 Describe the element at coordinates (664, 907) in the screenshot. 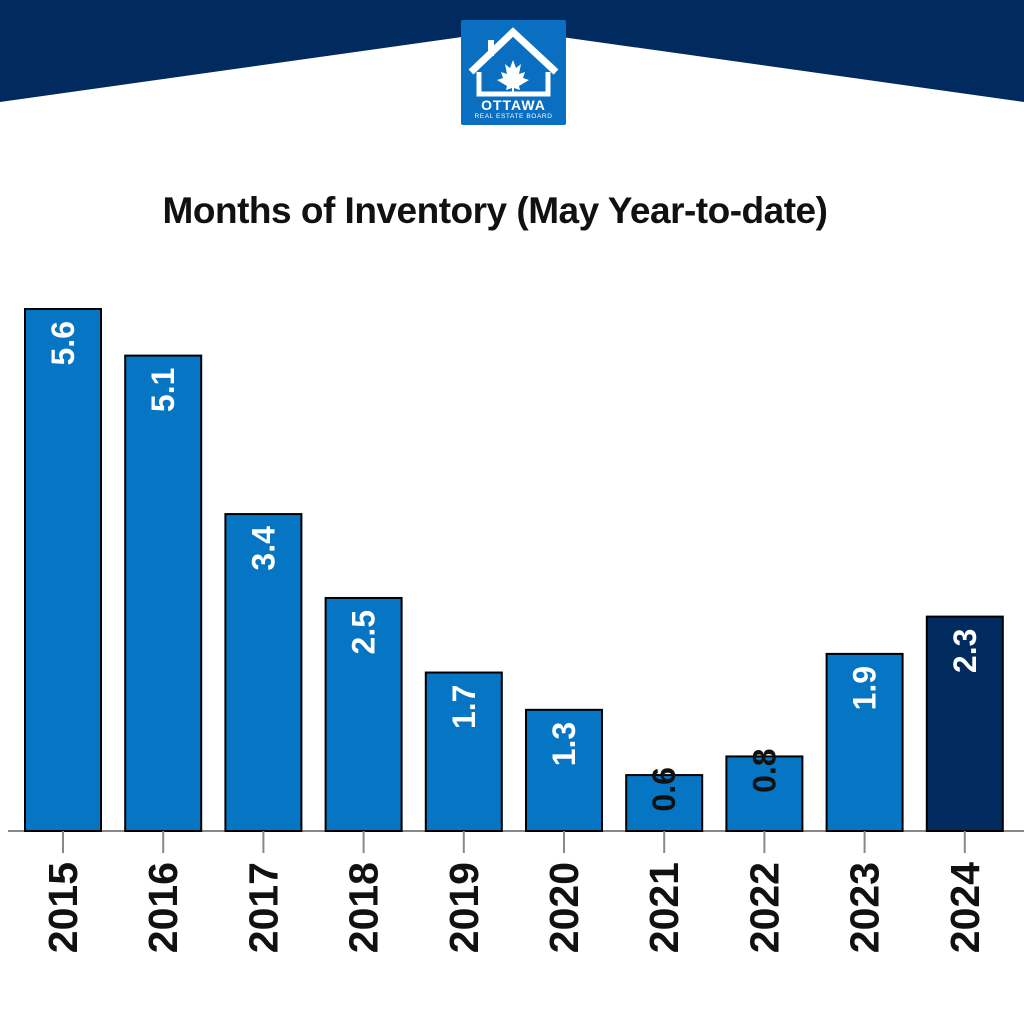

I see `x-tick-label-2021: 2021` at that location.